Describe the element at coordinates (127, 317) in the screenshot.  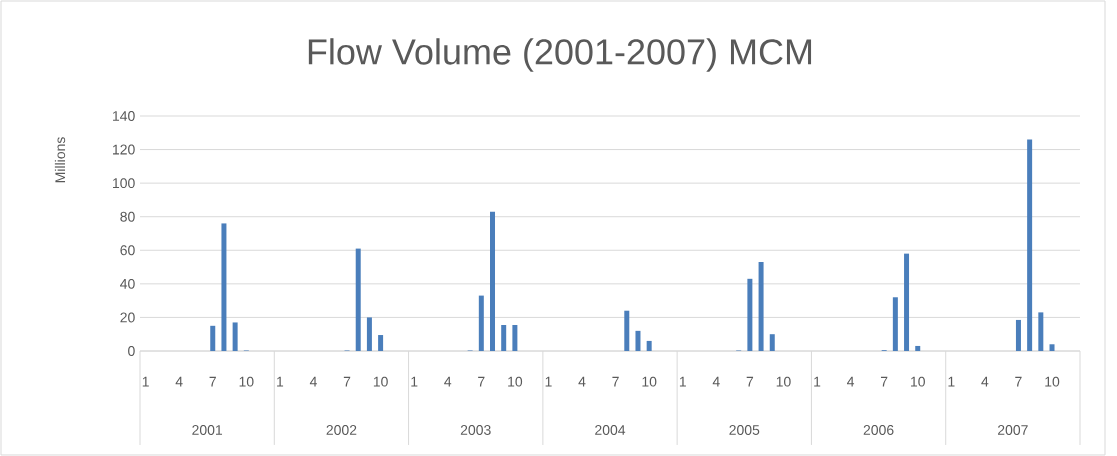
I see `y-tick-label: 20` at that location.